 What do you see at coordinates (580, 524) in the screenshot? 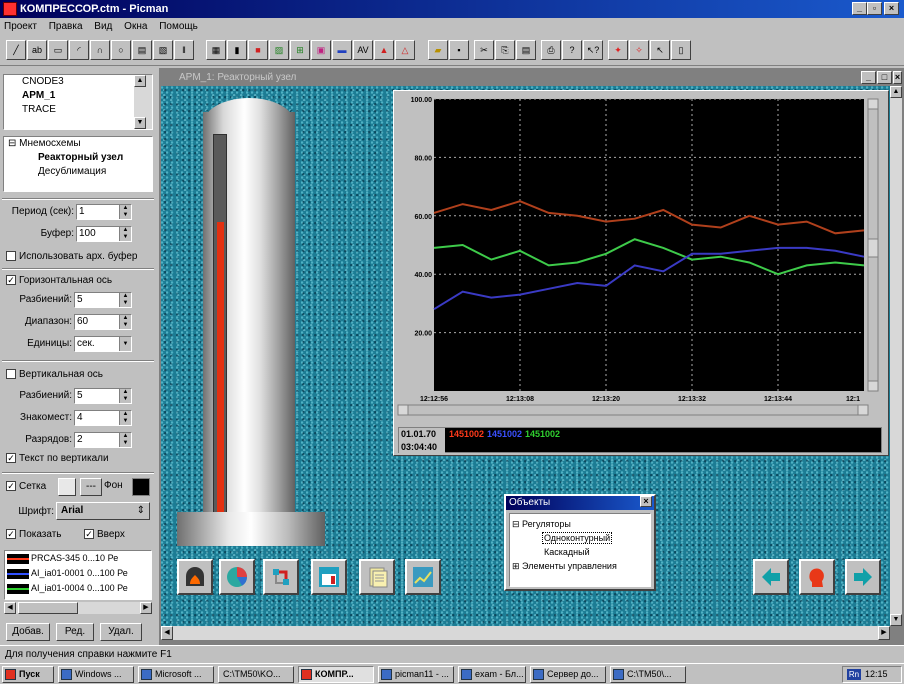
I see `tree-item-regulators: ⊟ Регуляторы` at bounding box center [580, 524].